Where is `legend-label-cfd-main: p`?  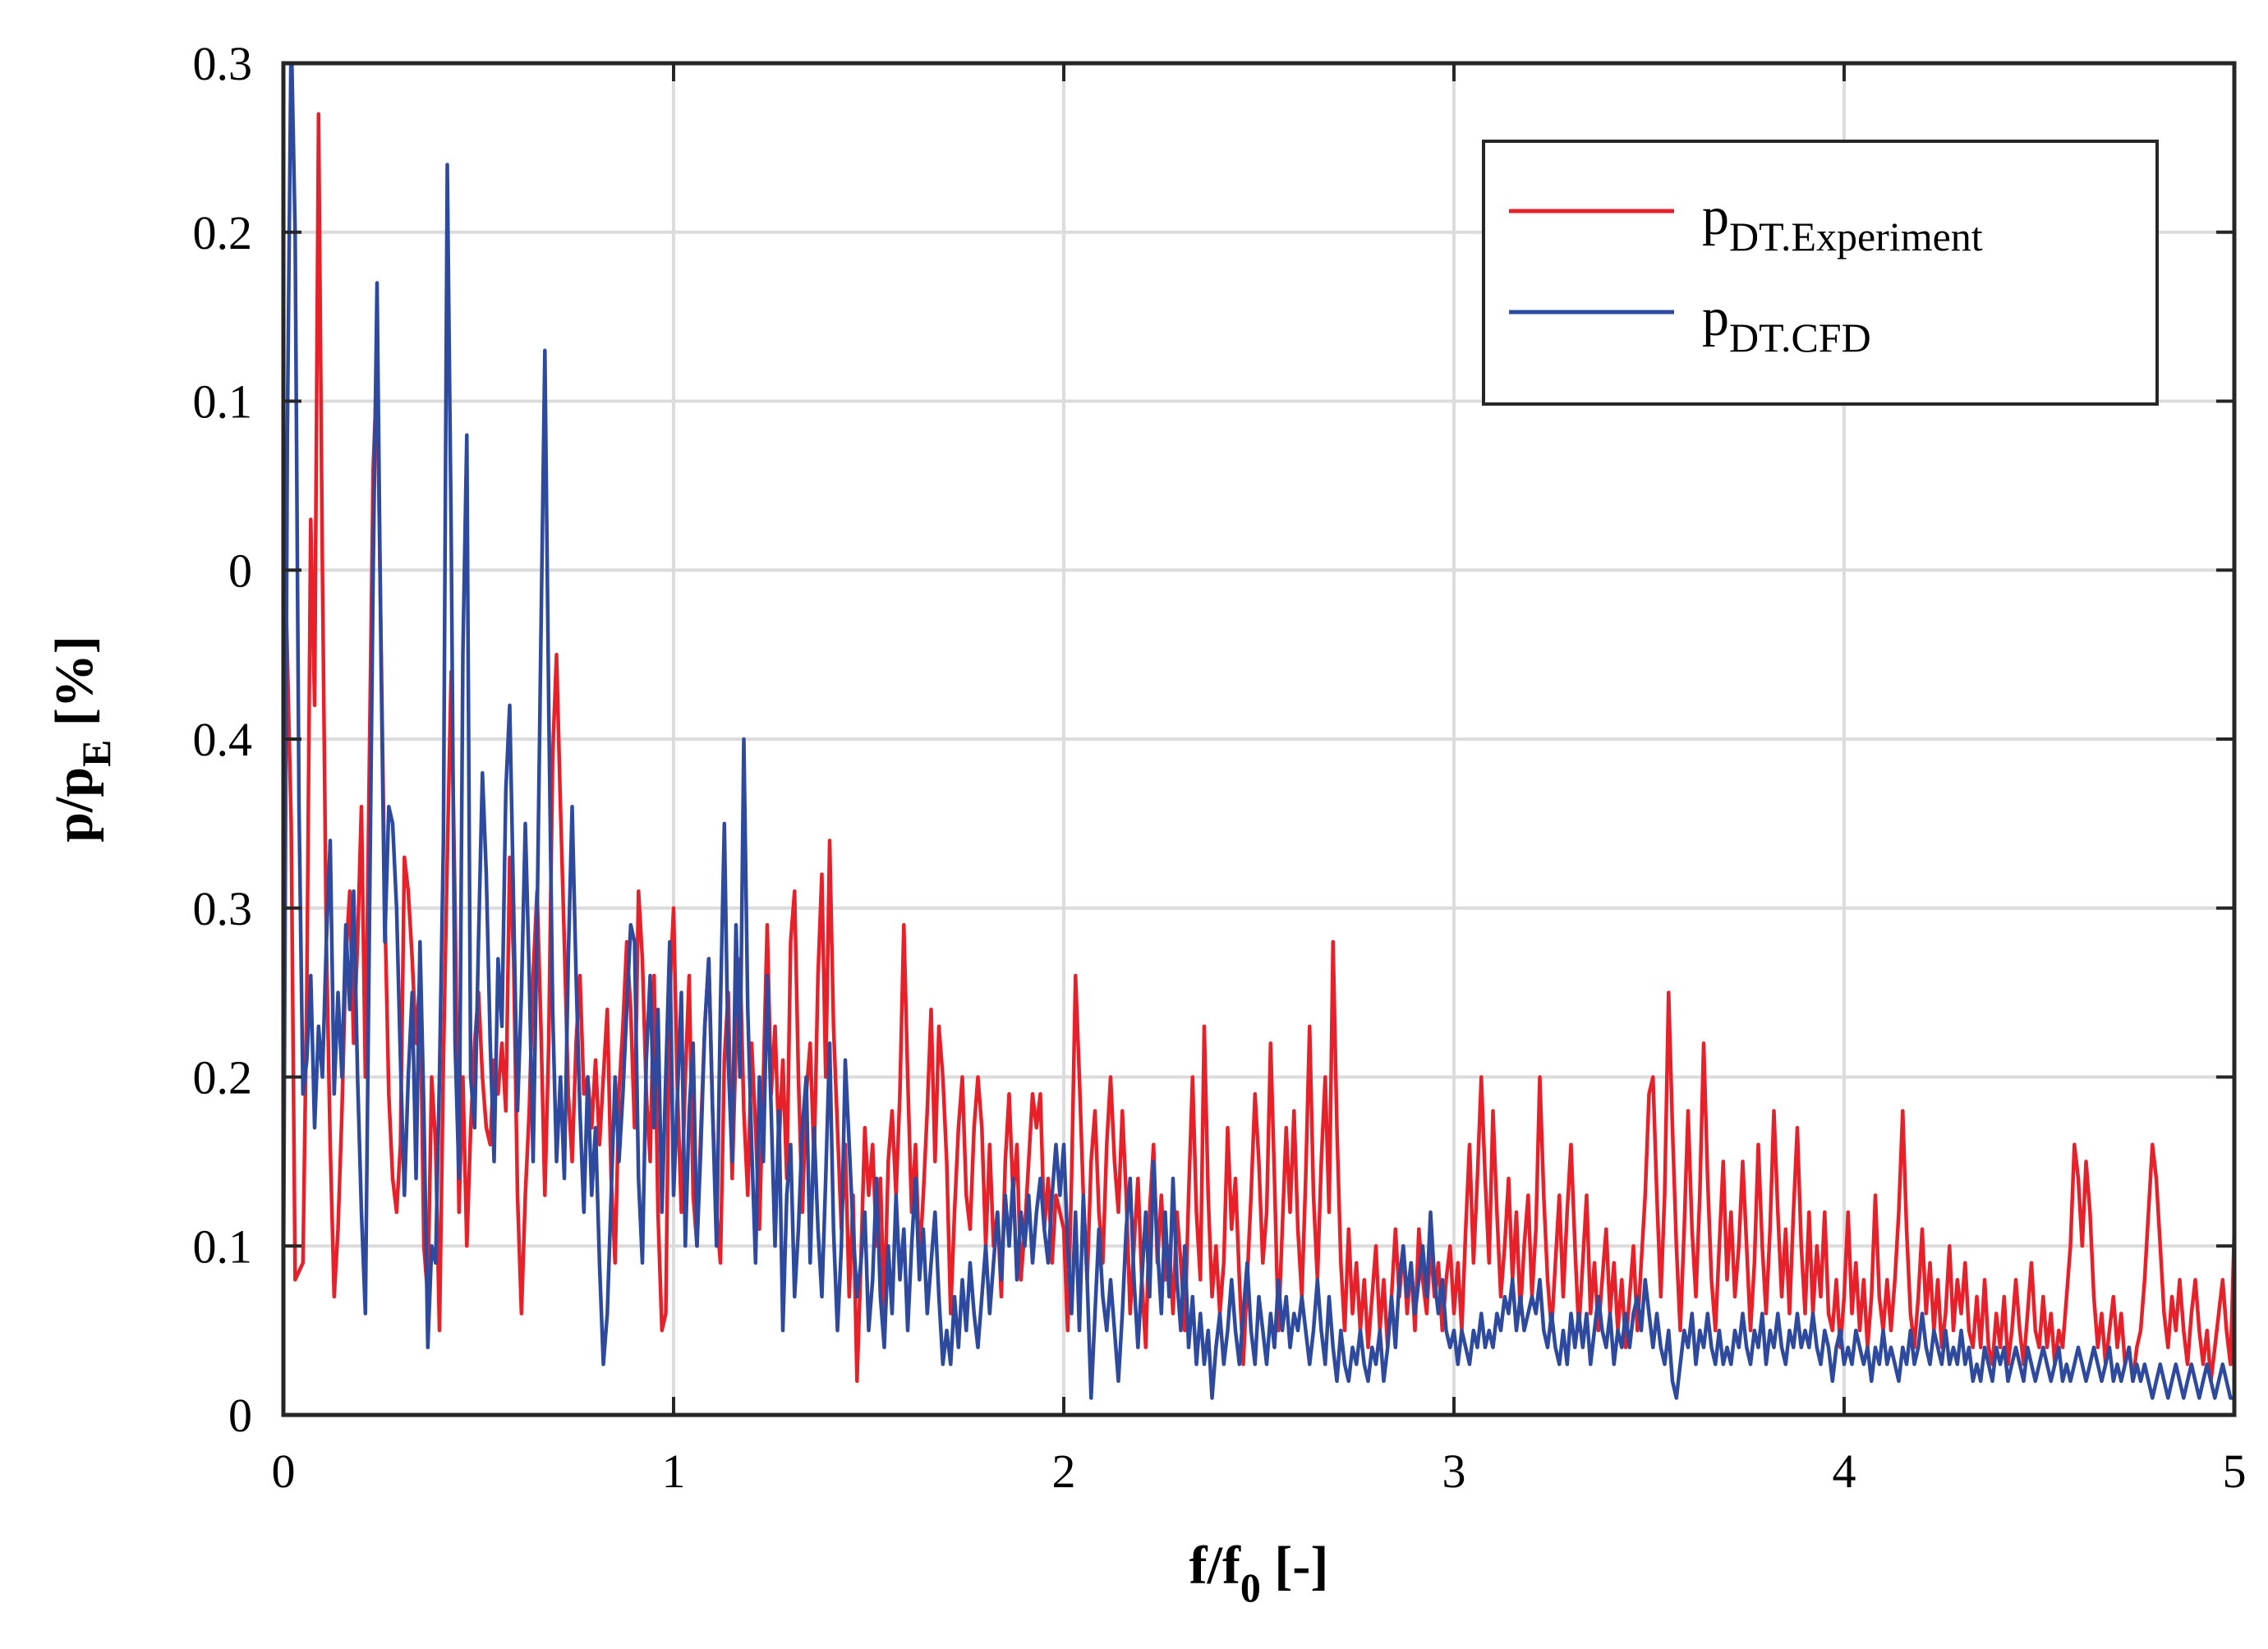
legend-label-cfd-main: p is located at coordinates (1715, 317).